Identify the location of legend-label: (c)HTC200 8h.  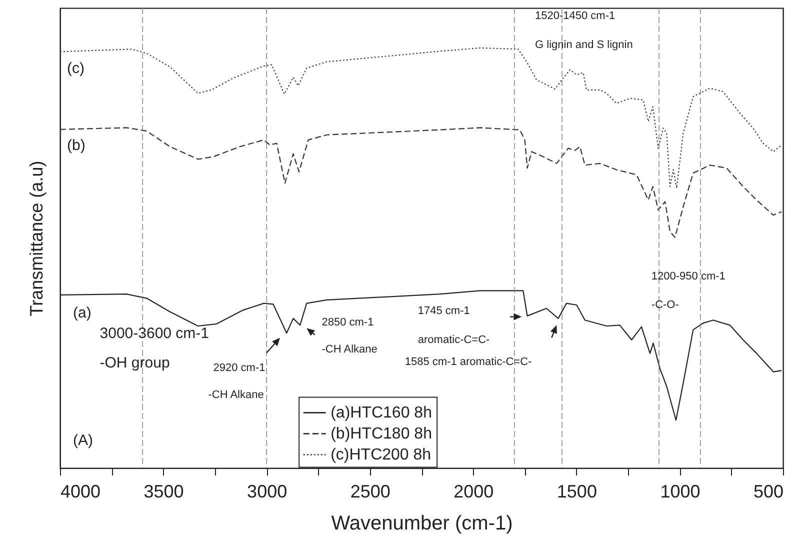
(381, 455).